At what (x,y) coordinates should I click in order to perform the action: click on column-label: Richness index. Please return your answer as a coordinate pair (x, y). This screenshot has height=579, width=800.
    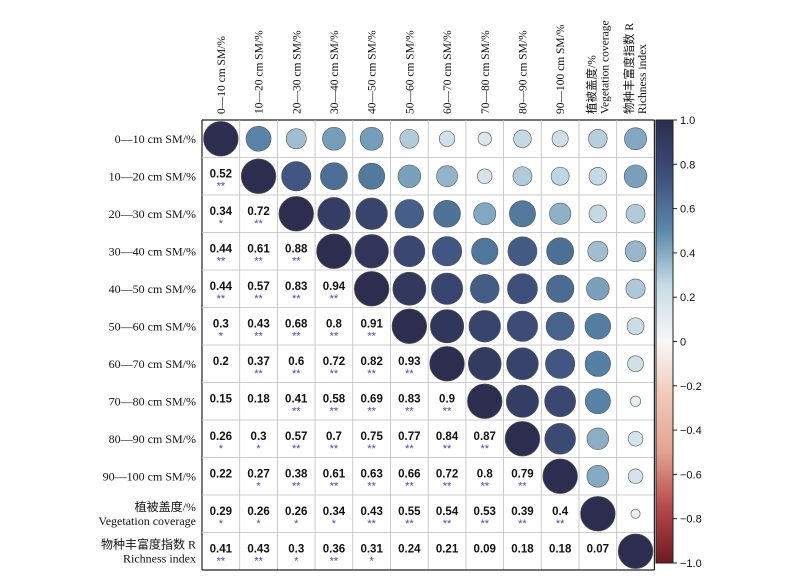
    Looking at the image, I should click on (643, 79).